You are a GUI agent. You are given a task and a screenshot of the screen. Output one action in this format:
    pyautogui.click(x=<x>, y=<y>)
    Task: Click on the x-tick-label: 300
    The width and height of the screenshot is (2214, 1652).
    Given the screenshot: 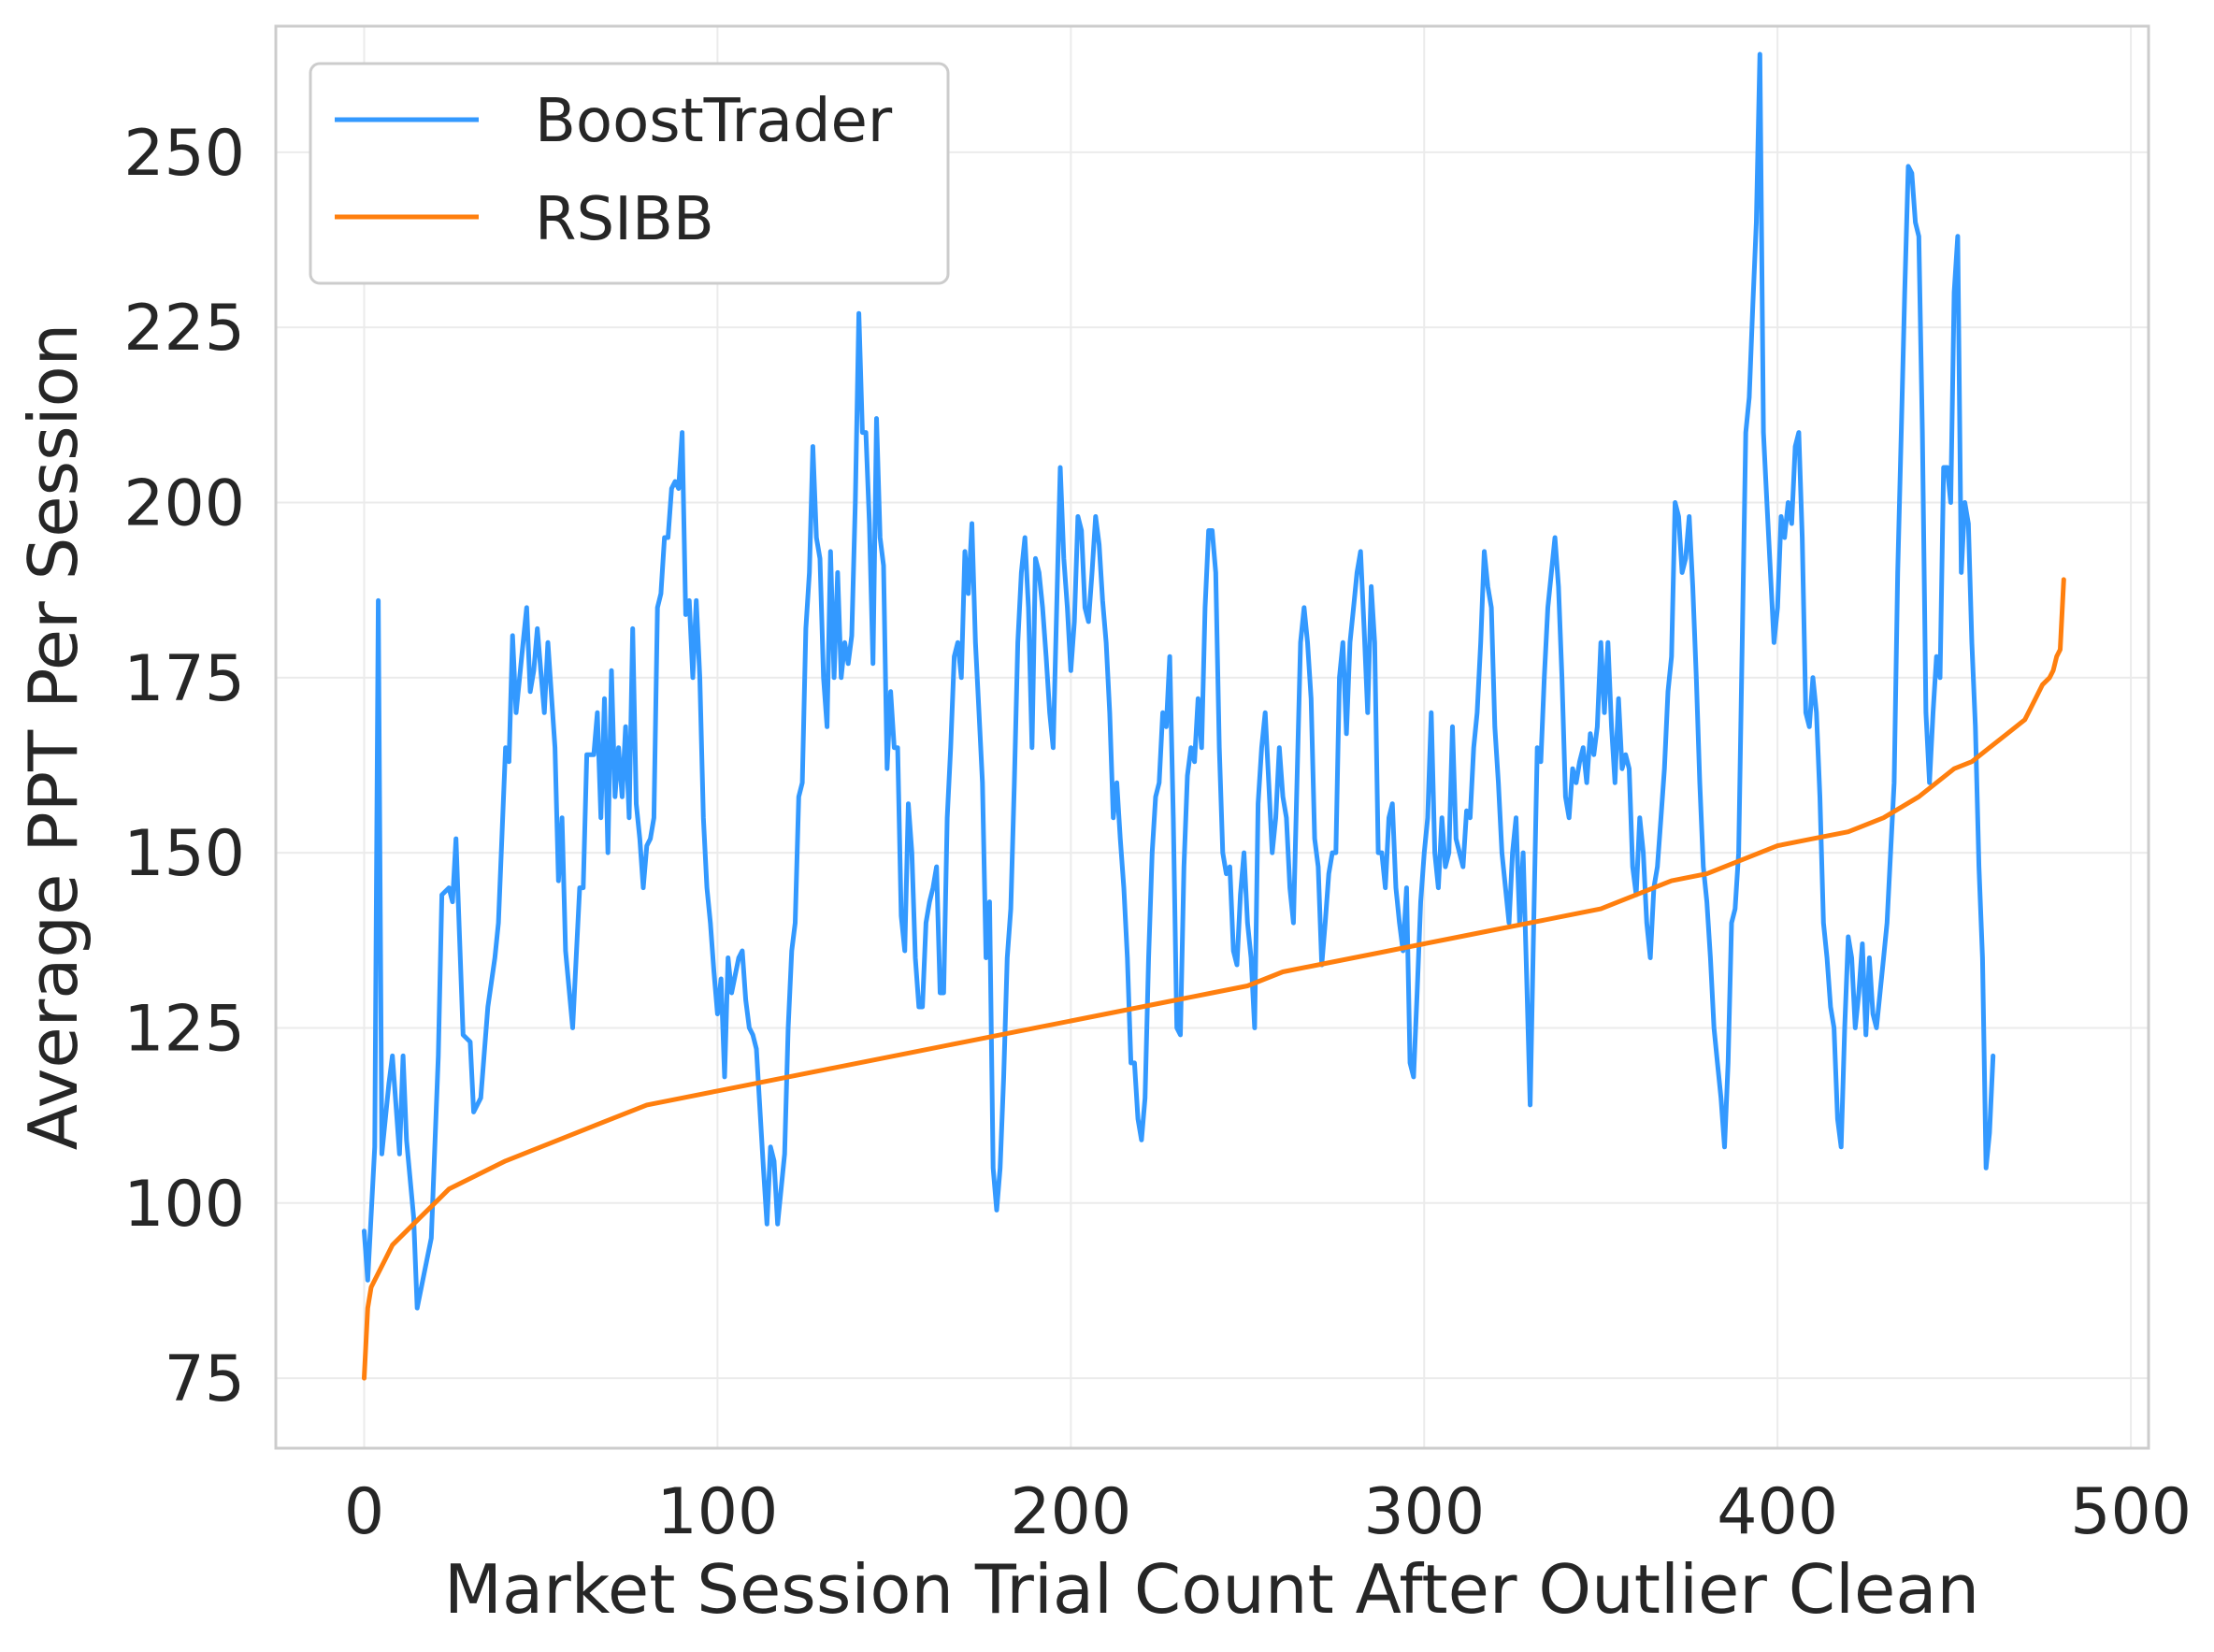 What is the action you would take?
    pyautogui.click(x=1424, y=1512)
    